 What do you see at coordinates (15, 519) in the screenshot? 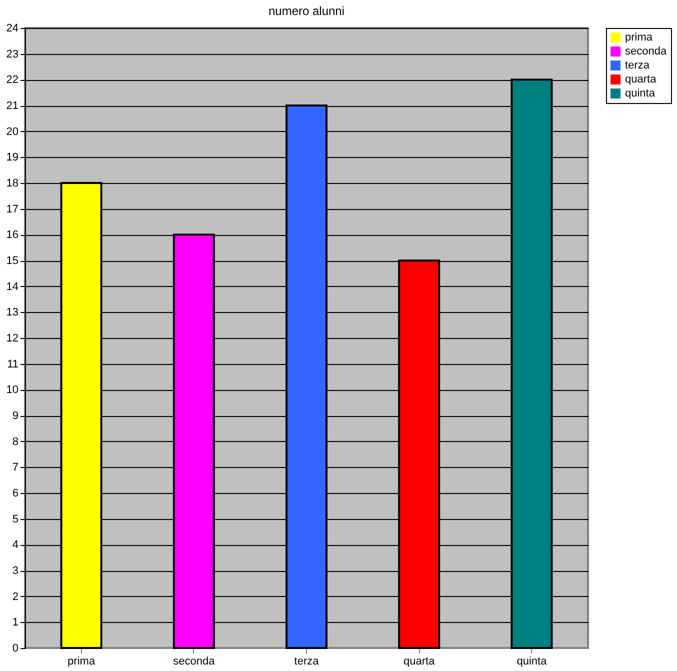
I see `y-tick-label: 5` at bounding box center [15, 519].